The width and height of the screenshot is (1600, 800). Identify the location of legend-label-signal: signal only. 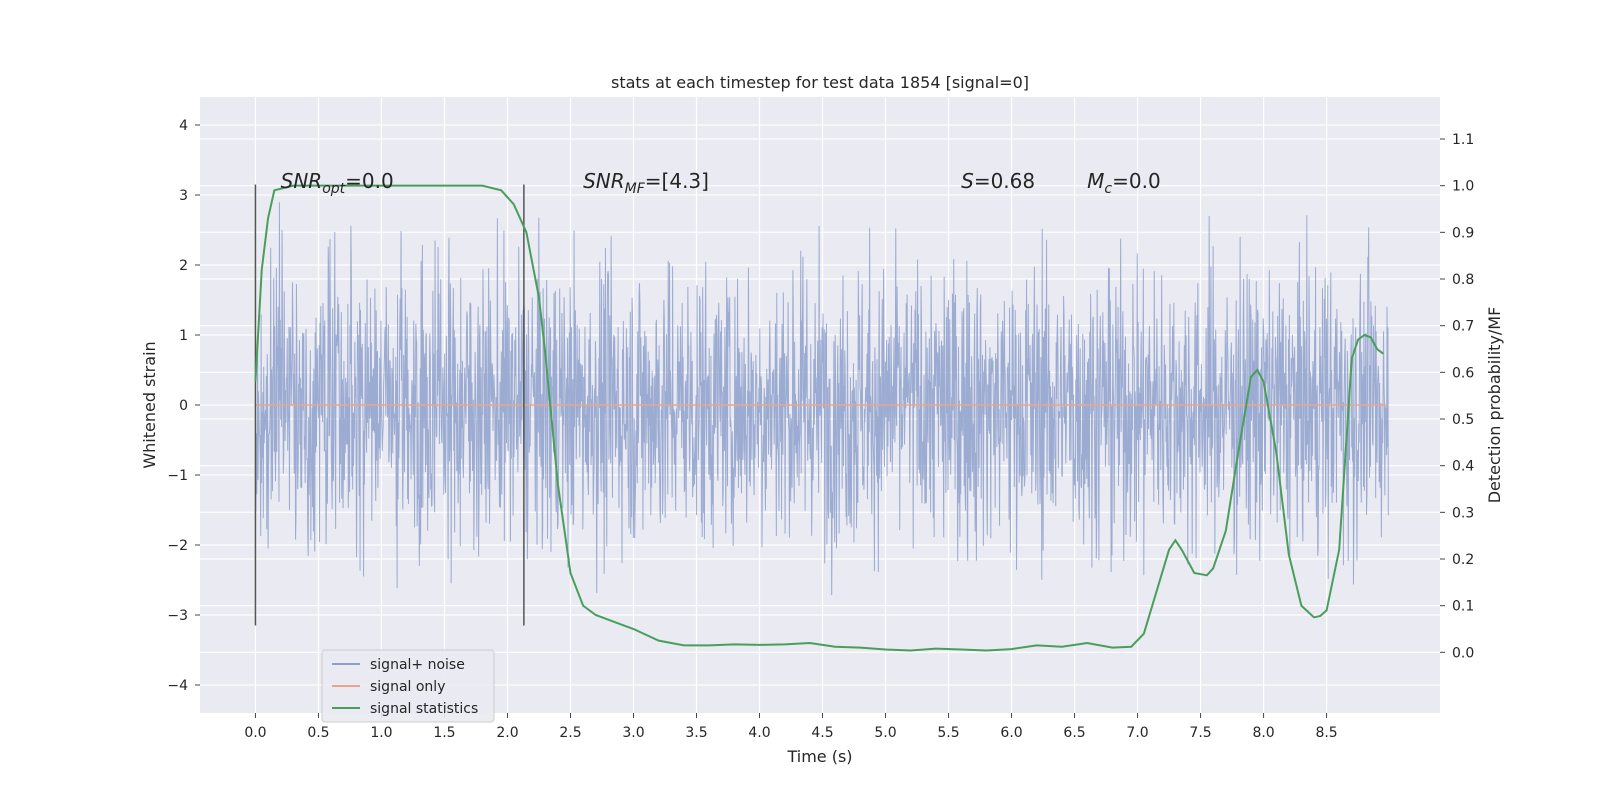
(407, 687).